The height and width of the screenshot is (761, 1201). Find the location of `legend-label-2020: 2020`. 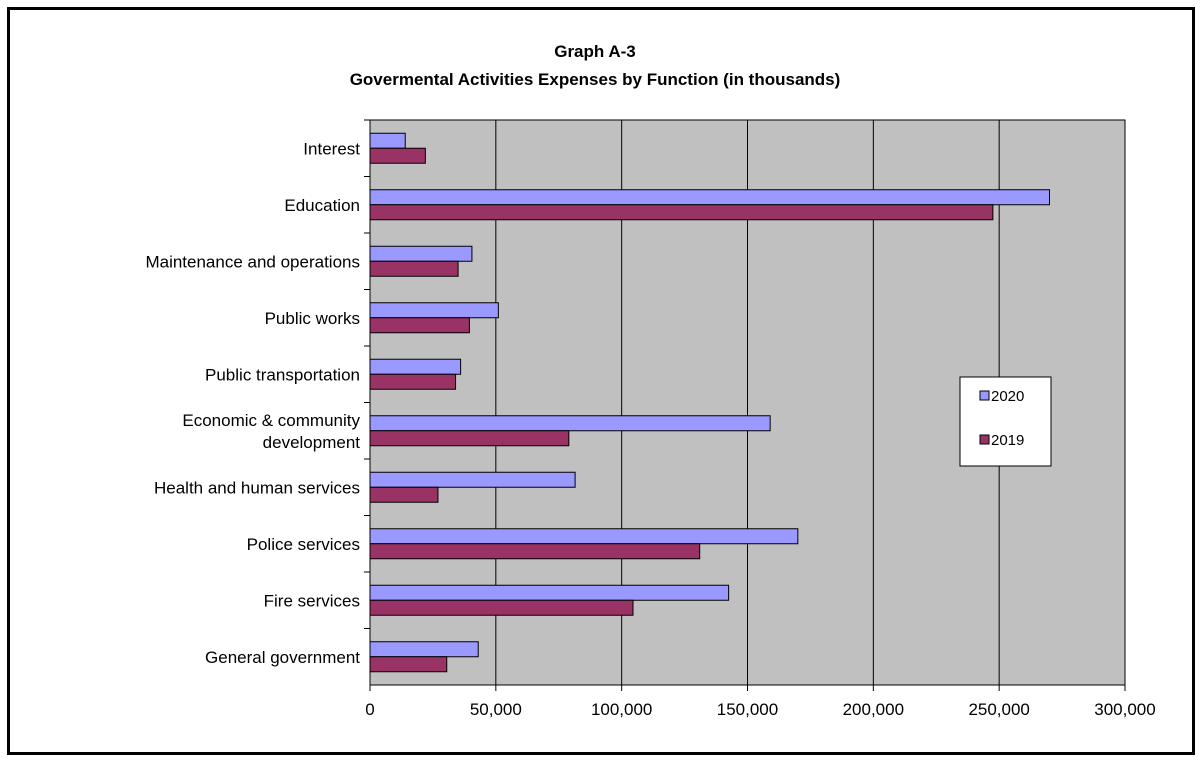

legend-label-2020: 2020 is located at coordinates (1007, 396).